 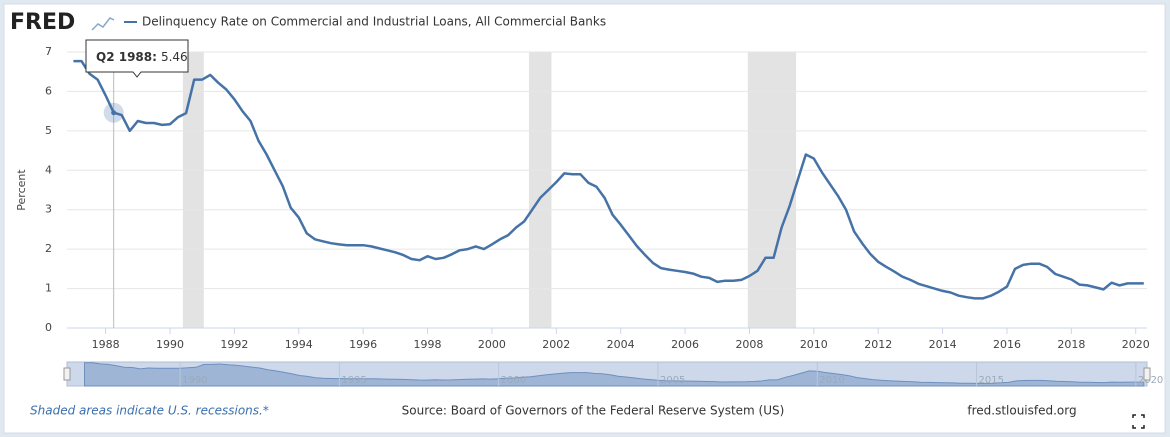 What do you see at coordinates (428, 344) in the screenshot?
I see `x-tick-label: 1998` at bounding box center [428, 344].